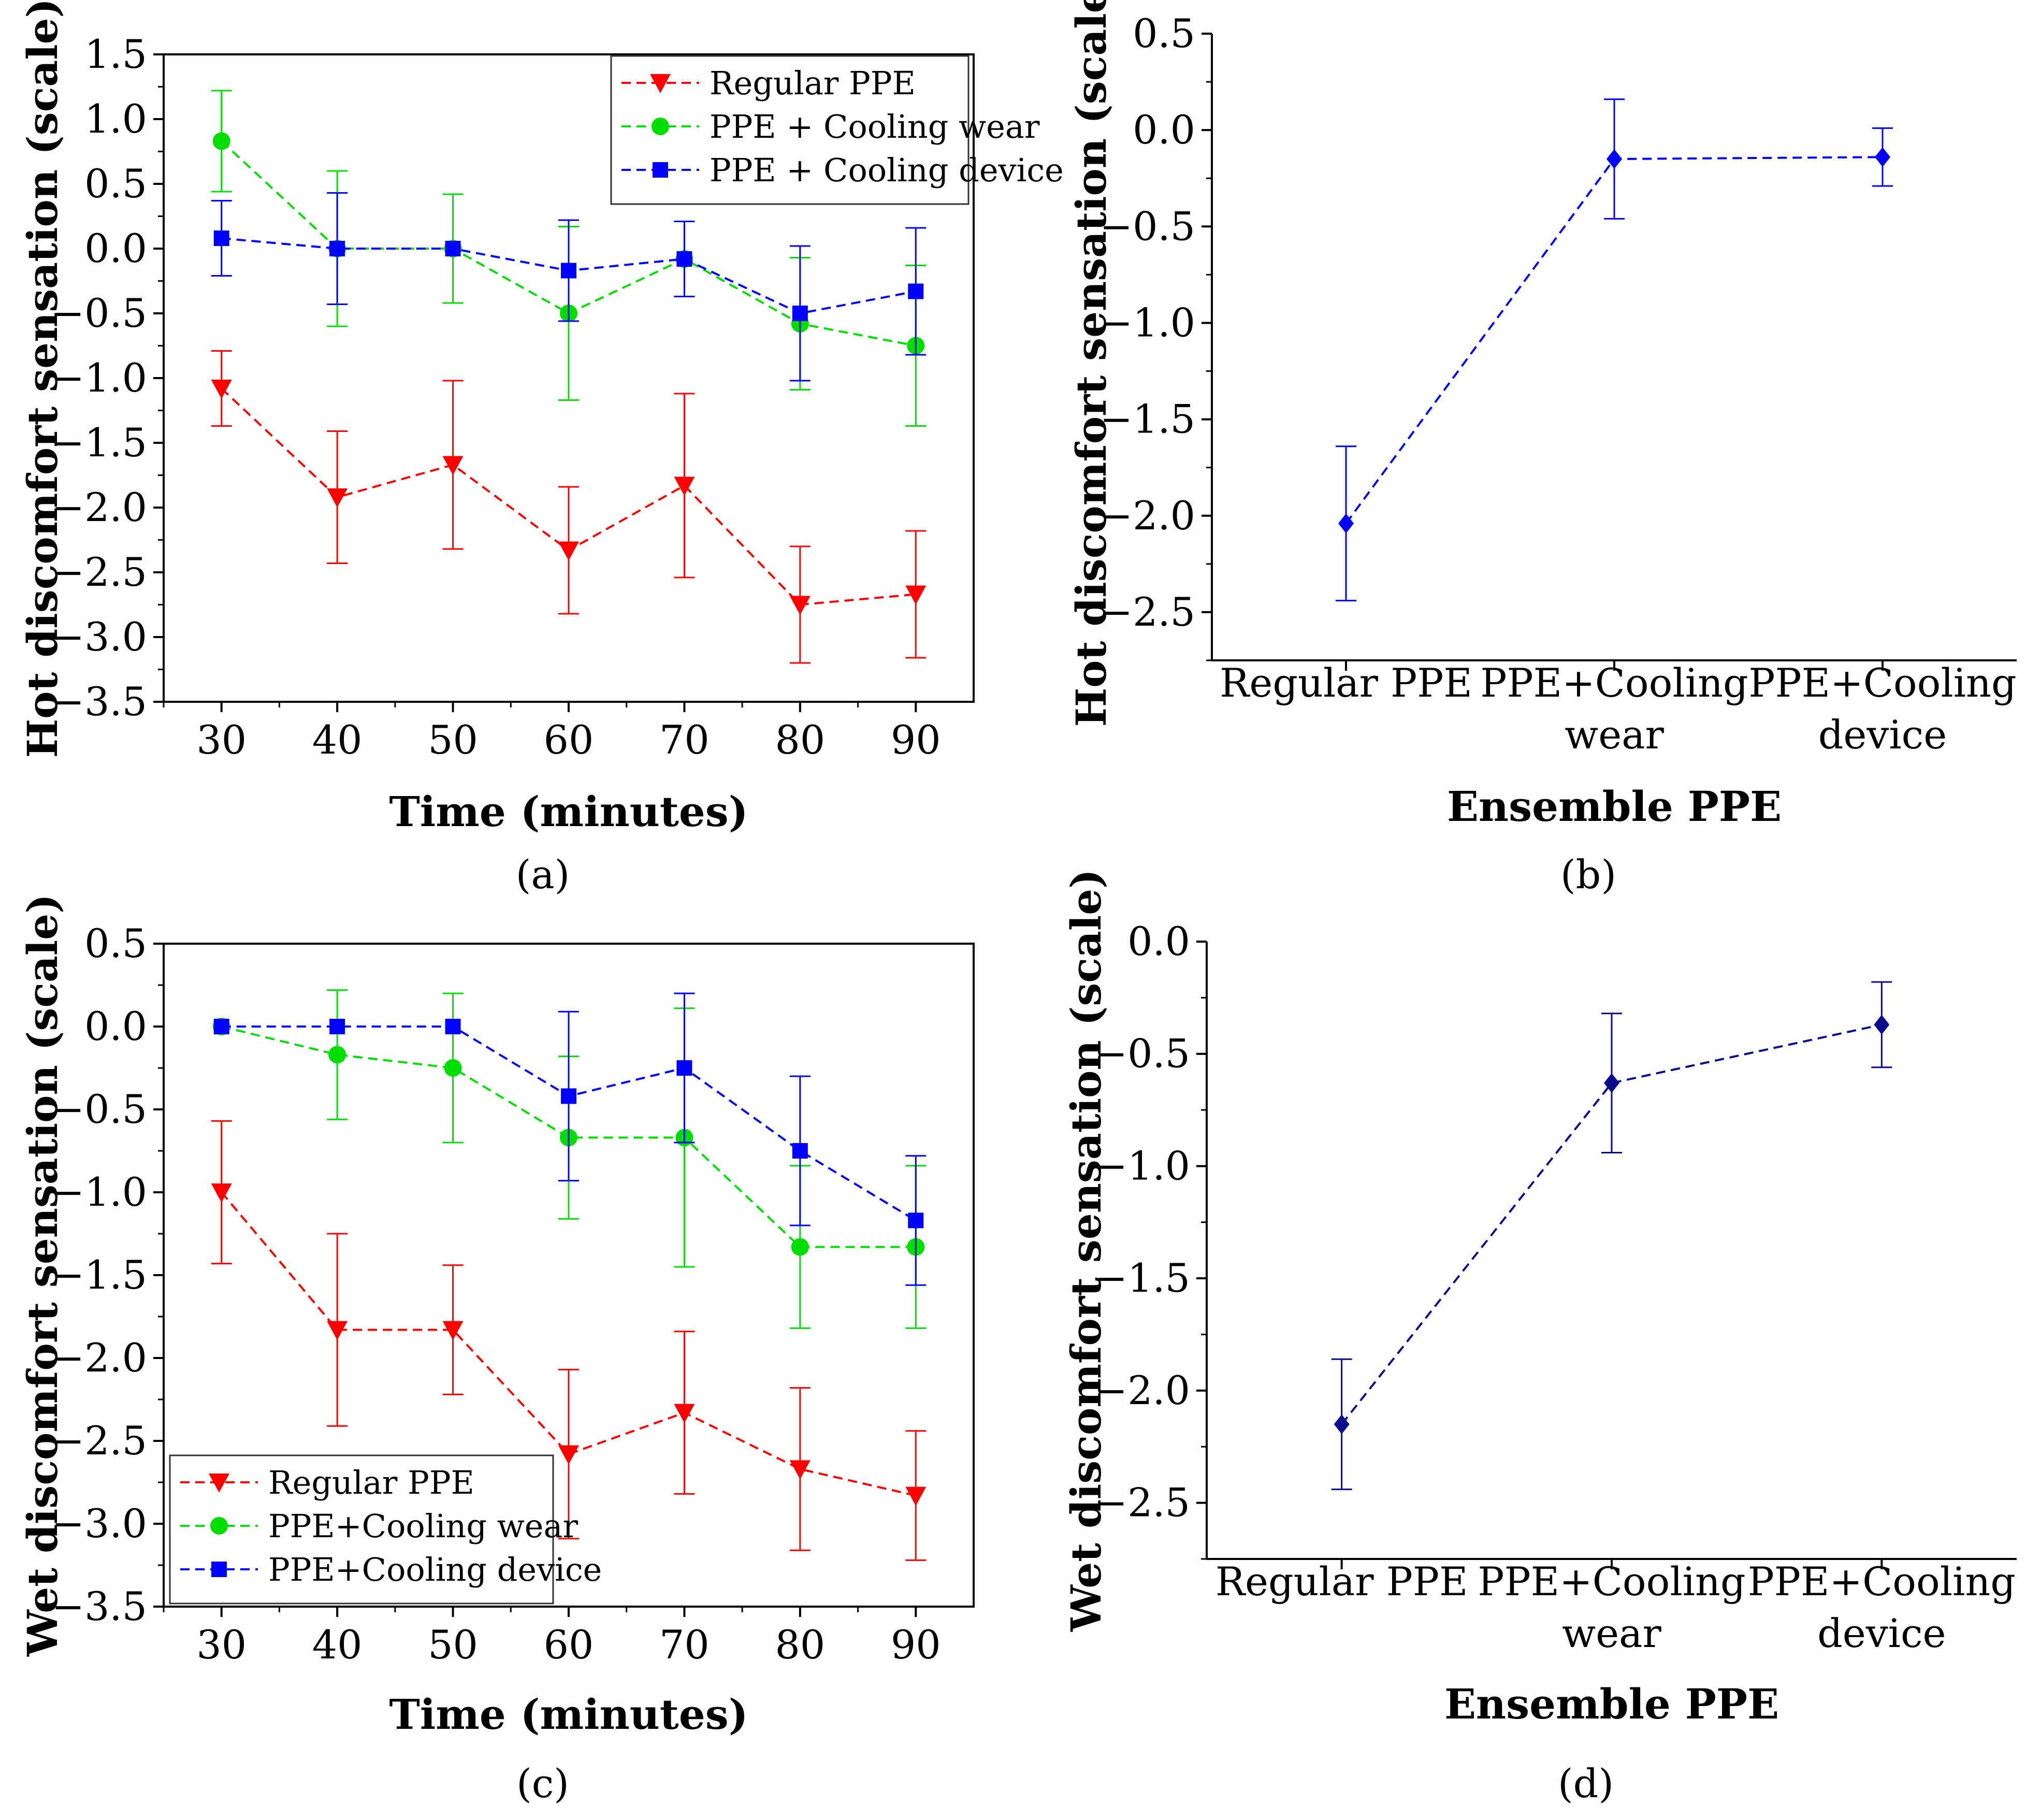  Describe the element at coordinates (800, 740) in the screenshot. I see `x-tick-label: 80` at that location.